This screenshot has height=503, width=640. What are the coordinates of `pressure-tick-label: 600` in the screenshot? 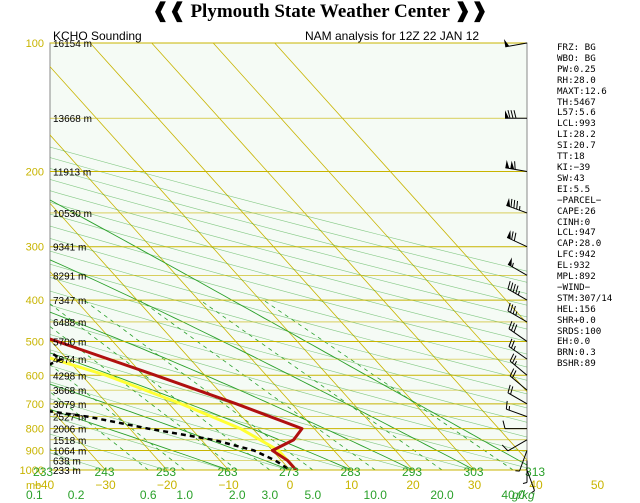 It's located at (35, 376).